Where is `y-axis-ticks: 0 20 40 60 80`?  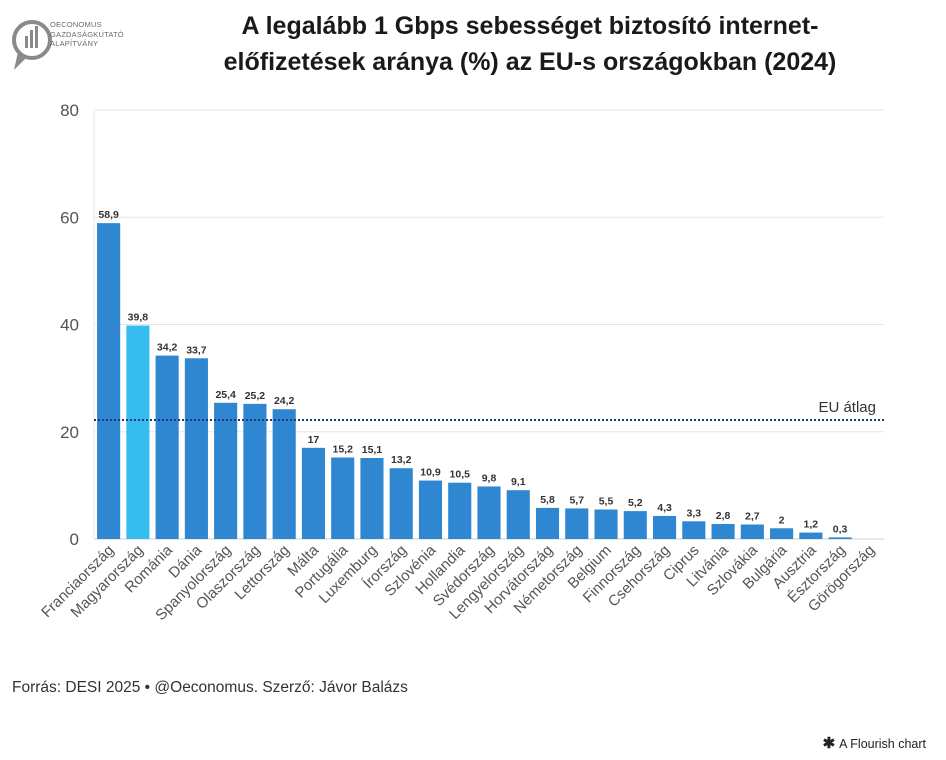 y-axis-ticks: 0 20 40 60 80 is located at coordinates (69, 325).